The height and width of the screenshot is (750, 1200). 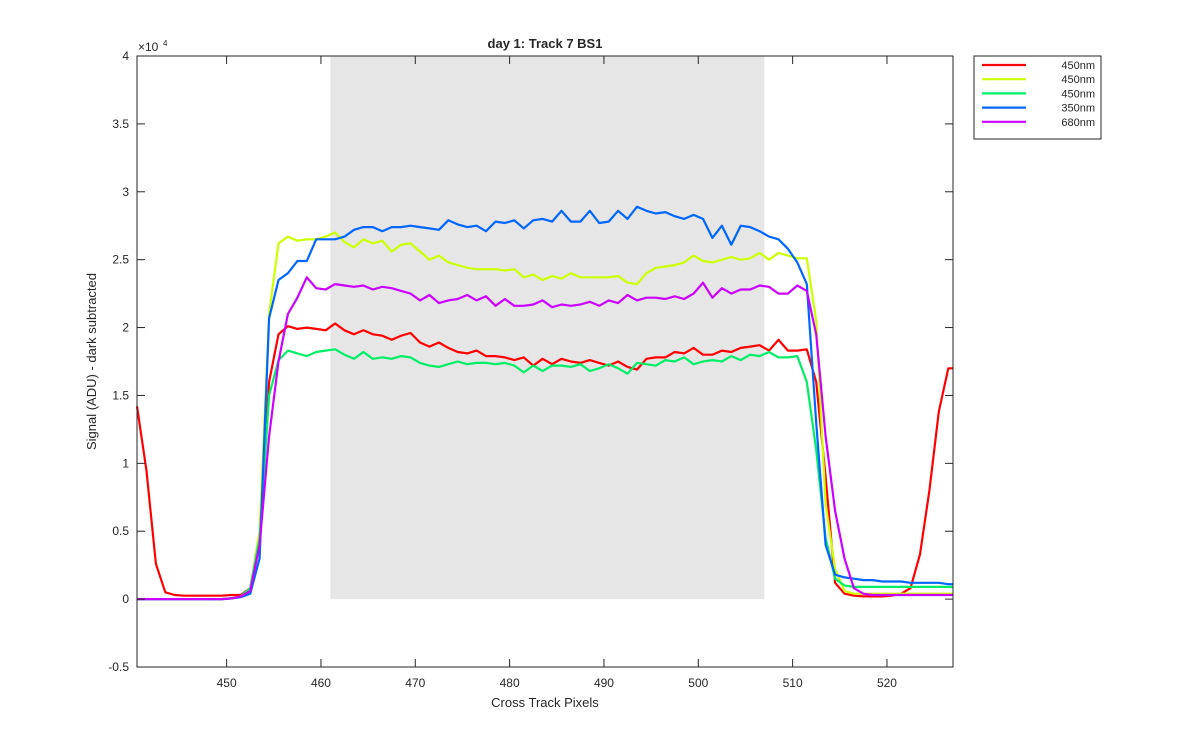 What do you see at coordinates (165, 43) in the screenshot?
I see `exponent-power: 4` at bounding box center [165, 43].